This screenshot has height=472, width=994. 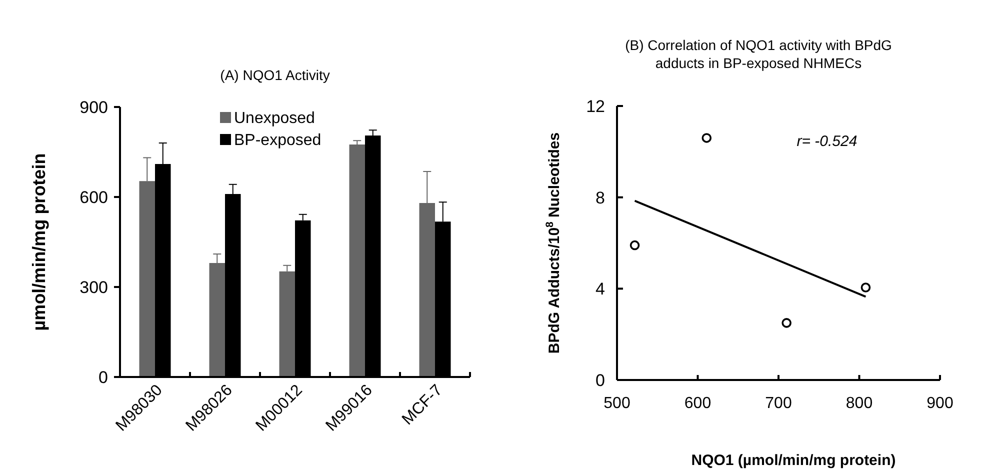 What do you see at coordinates (698, 403) in the screenshot?
I see `x-tick-label: 600` at bounding box center [698, 403].